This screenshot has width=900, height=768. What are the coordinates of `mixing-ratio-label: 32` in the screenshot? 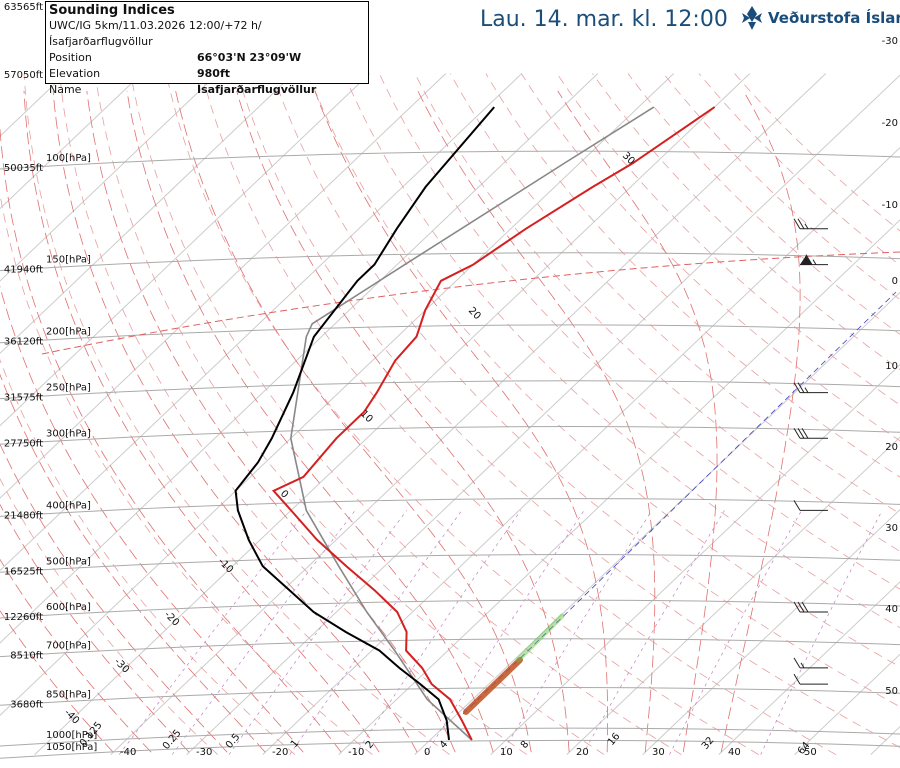 It's located at (708, 743).